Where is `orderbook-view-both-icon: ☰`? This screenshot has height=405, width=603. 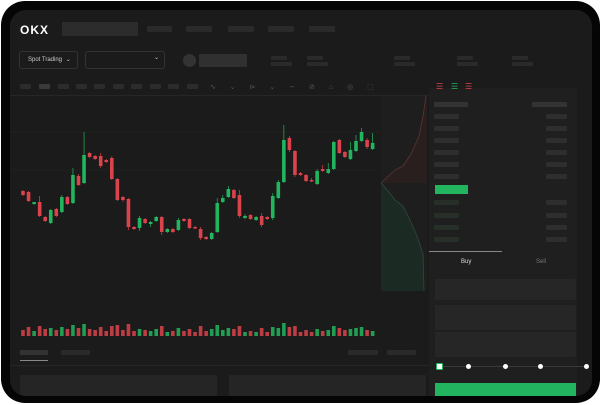 orderbook-view-both-icon: ☰ is located at coordinates (440, 86).